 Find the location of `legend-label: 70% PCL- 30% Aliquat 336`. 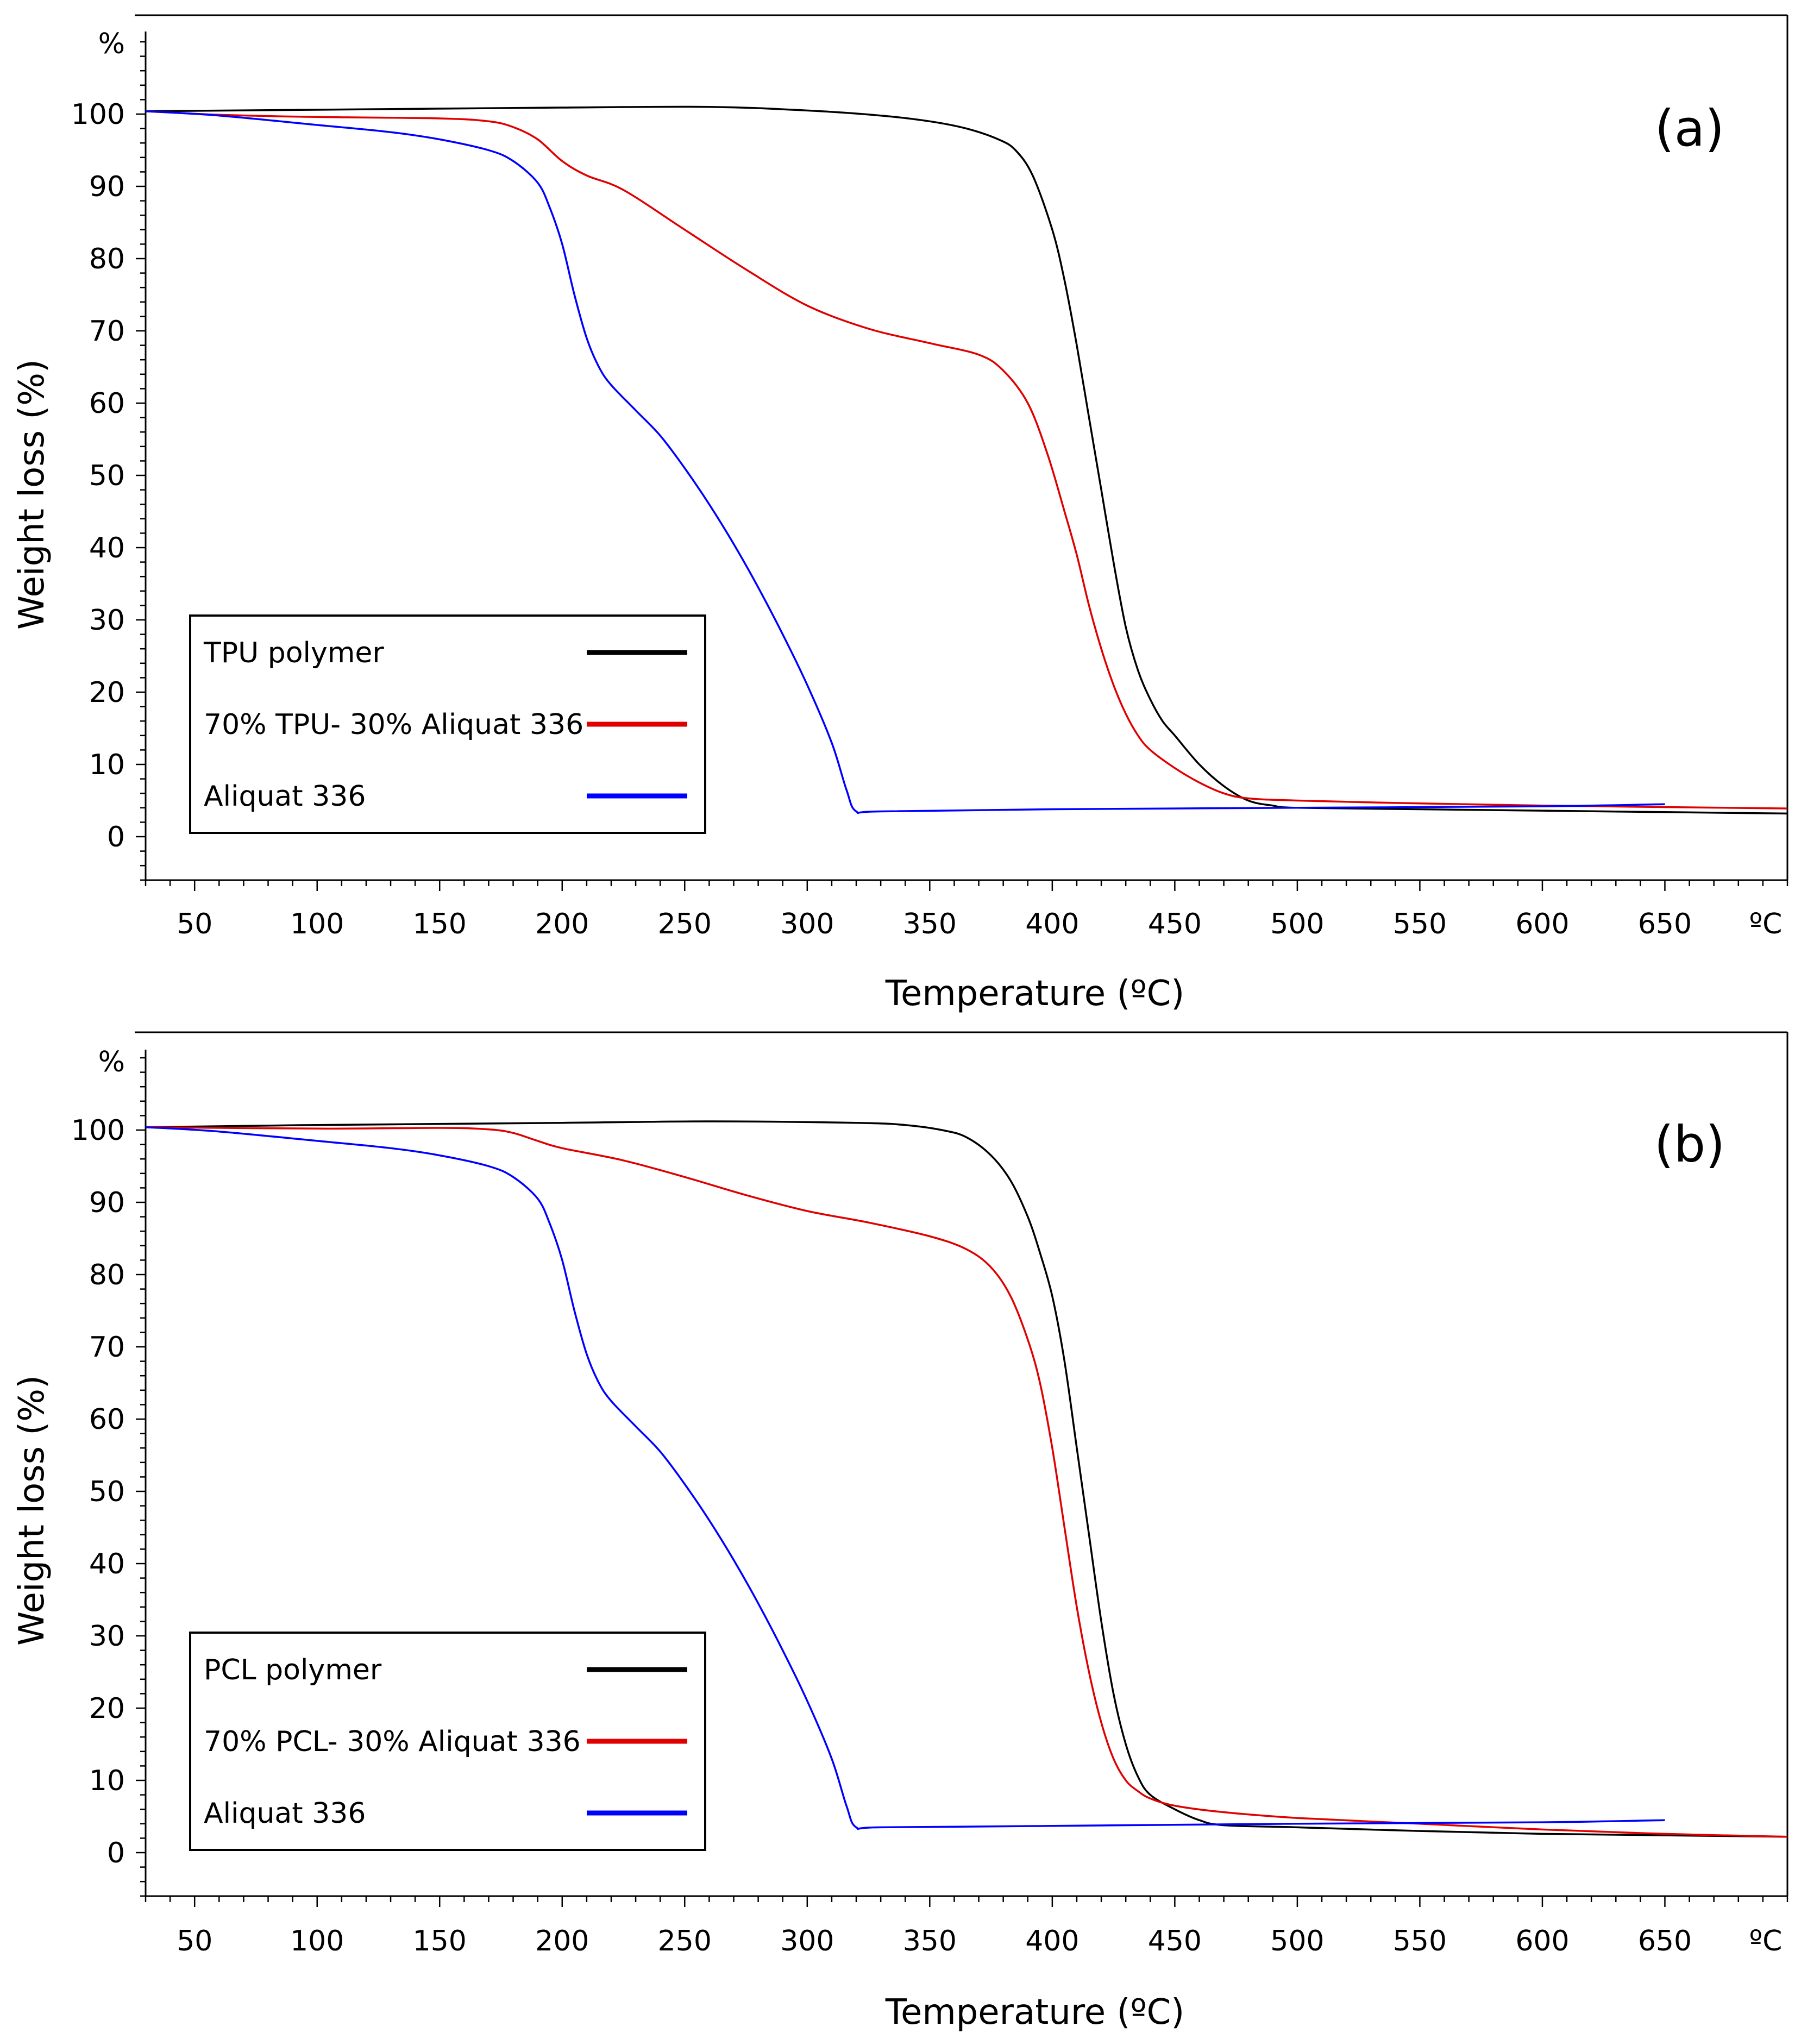

legend-label: 70% PCL- 30% Aliquat 336 is located at coordinates (392, 1742).